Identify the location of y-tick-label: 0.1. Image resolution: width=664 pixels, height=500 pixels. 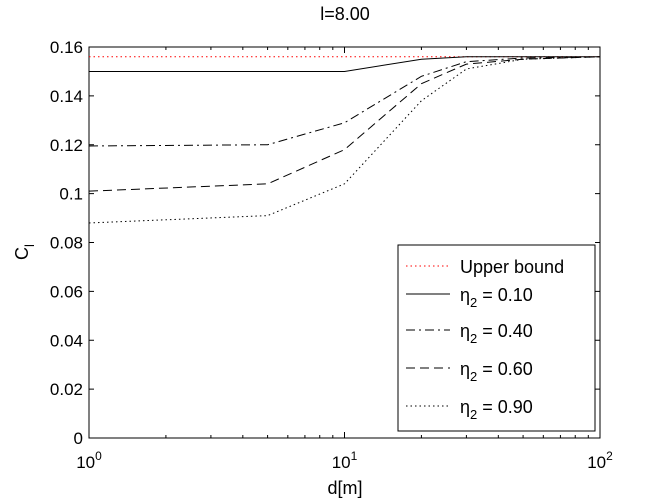
(71, 194).